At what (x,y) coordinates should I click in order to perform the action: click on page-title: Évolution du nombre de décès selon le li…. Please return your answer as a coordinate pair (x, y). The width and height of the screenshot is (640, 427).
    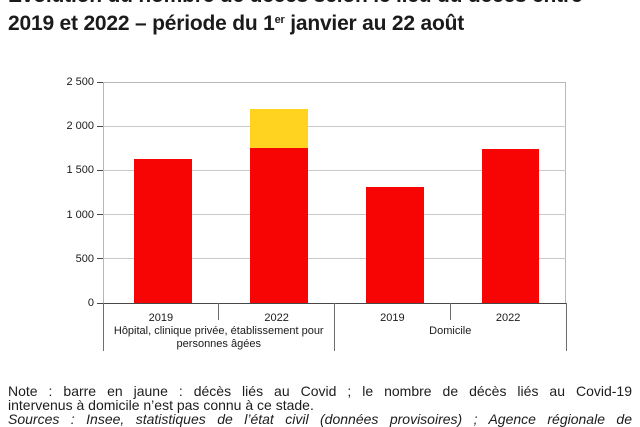
    Looking at the image, I should click on (322, 18).